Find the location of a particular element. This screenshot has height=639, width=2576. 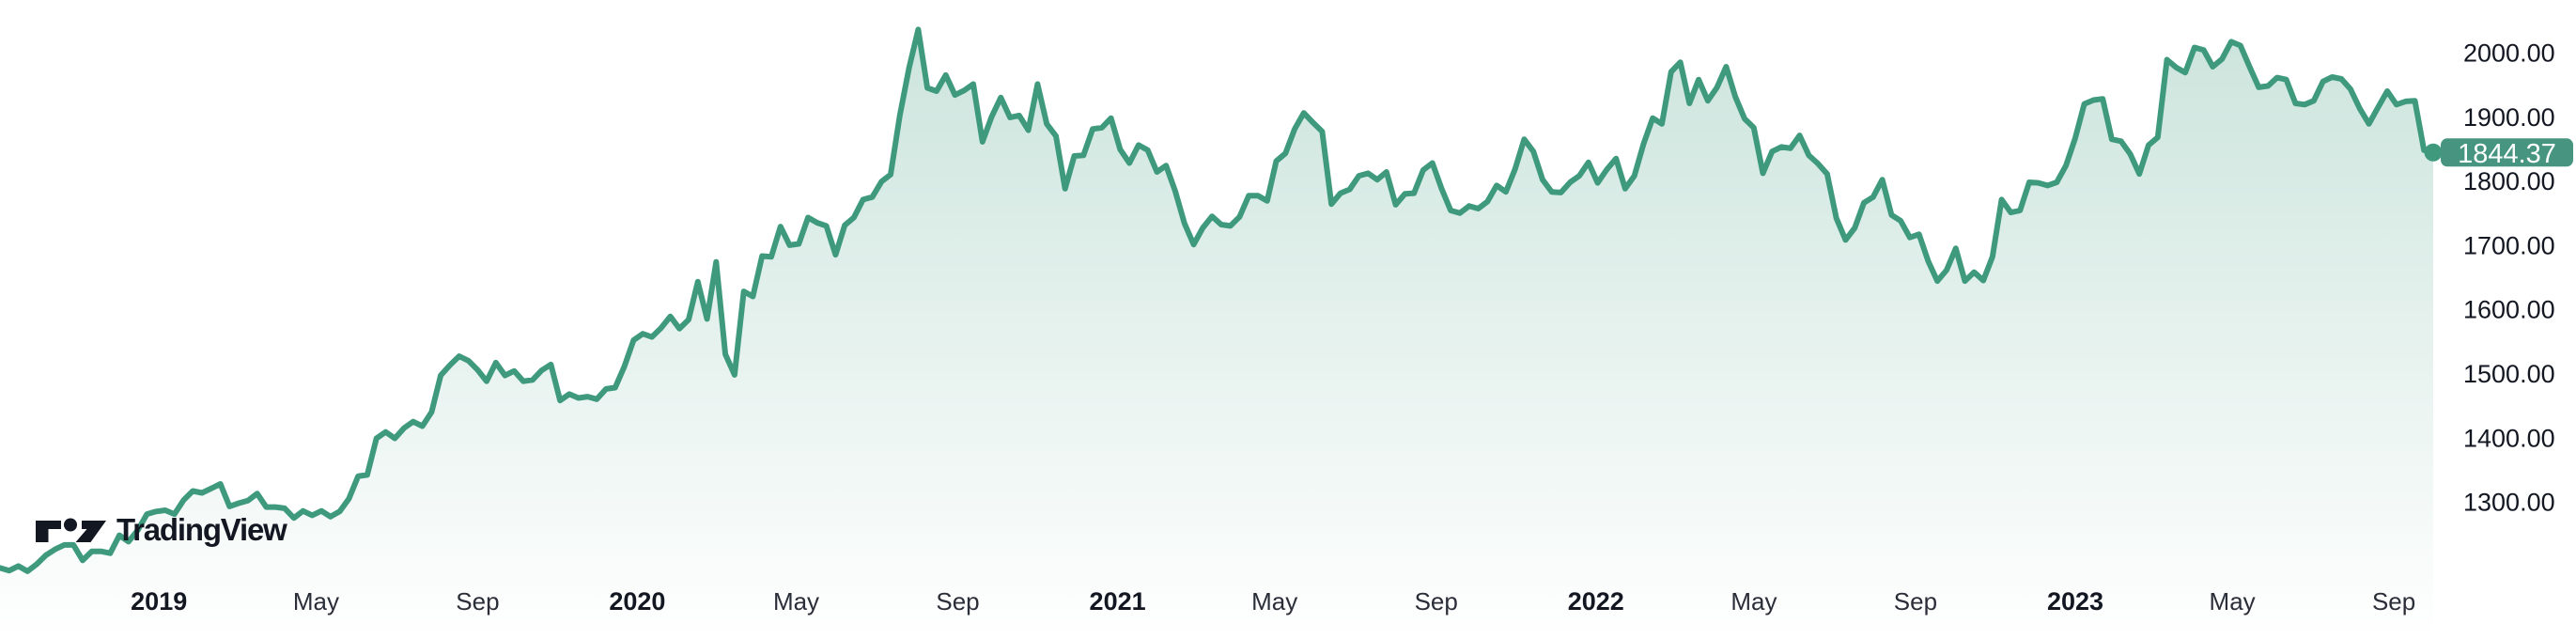

tradingview-logo-text: TradingView is located at coordinates (202, 529).